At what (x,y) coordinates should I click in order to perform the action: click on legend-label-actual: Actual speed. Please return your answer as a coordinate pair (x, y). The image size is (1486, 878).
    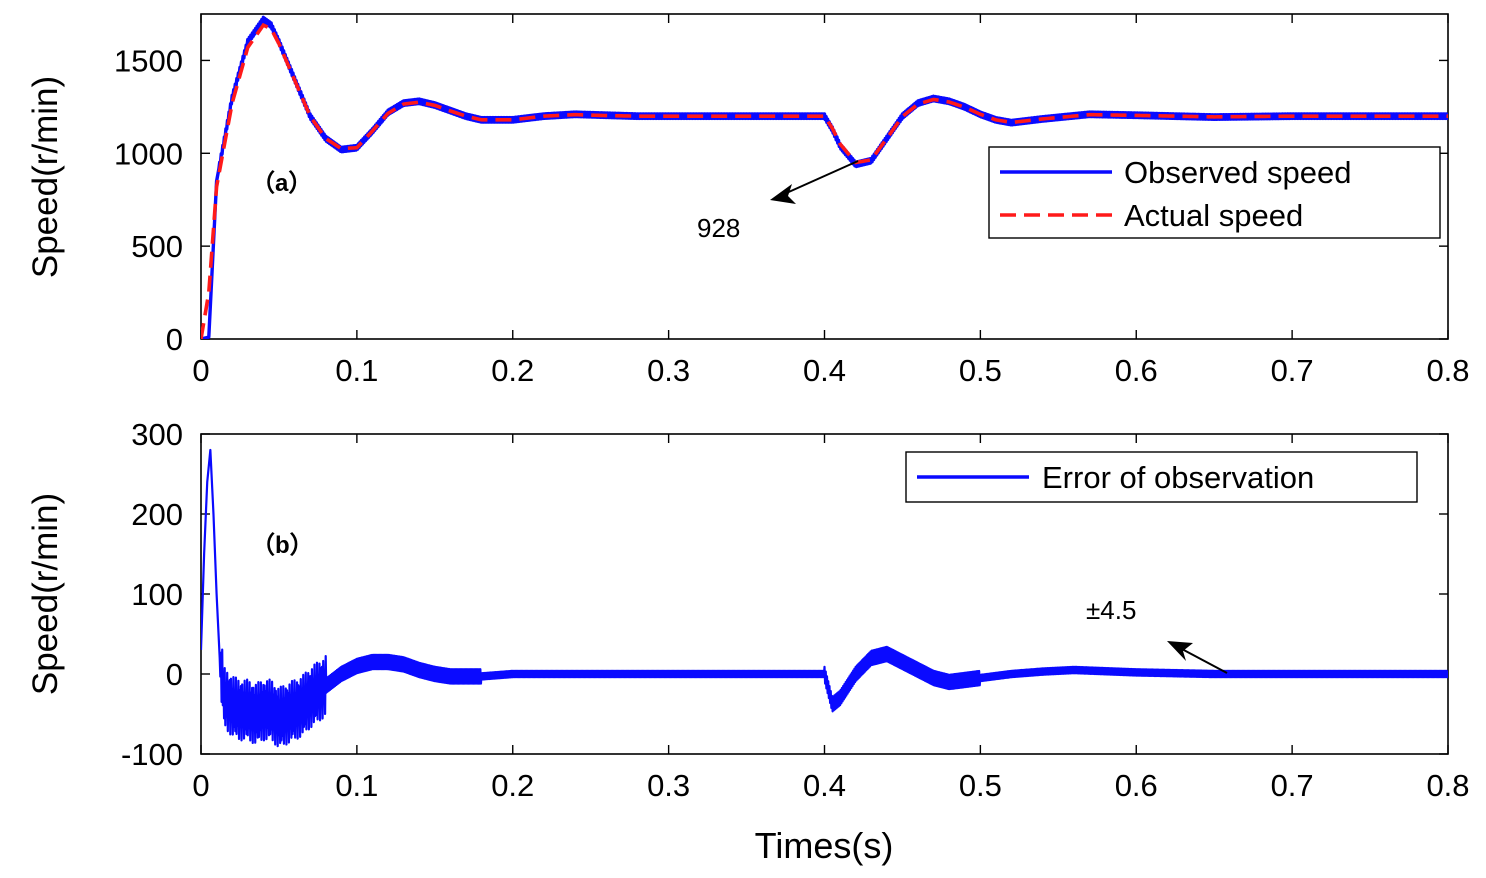
    Looking at the image, I should click on (1213, 215).